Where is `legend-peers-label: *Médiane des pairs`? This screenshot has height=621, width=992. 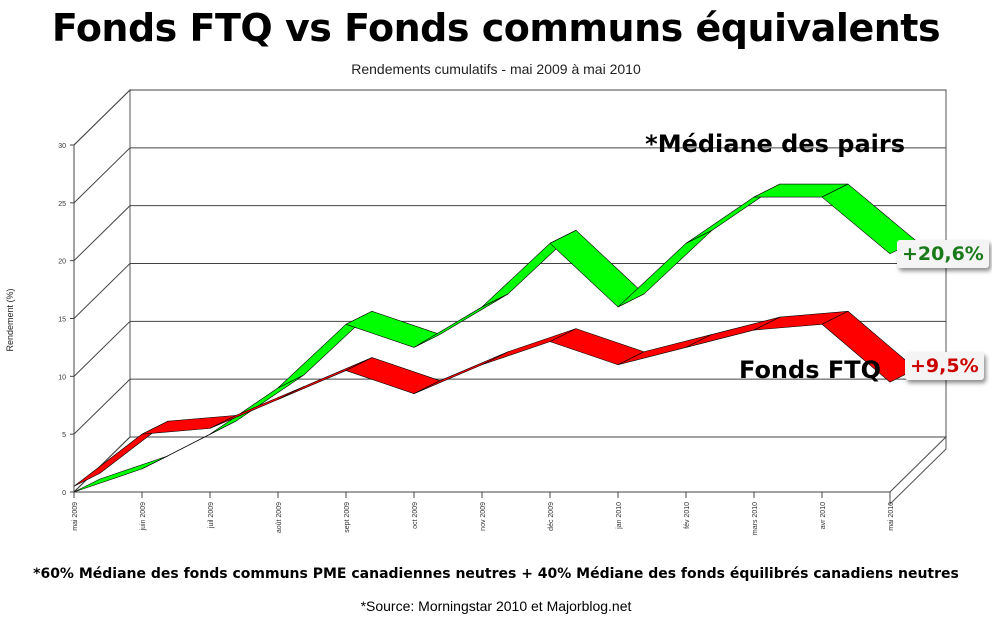
legend-peers-label: *Médiane des pairs is located at coordinates (775, 144).